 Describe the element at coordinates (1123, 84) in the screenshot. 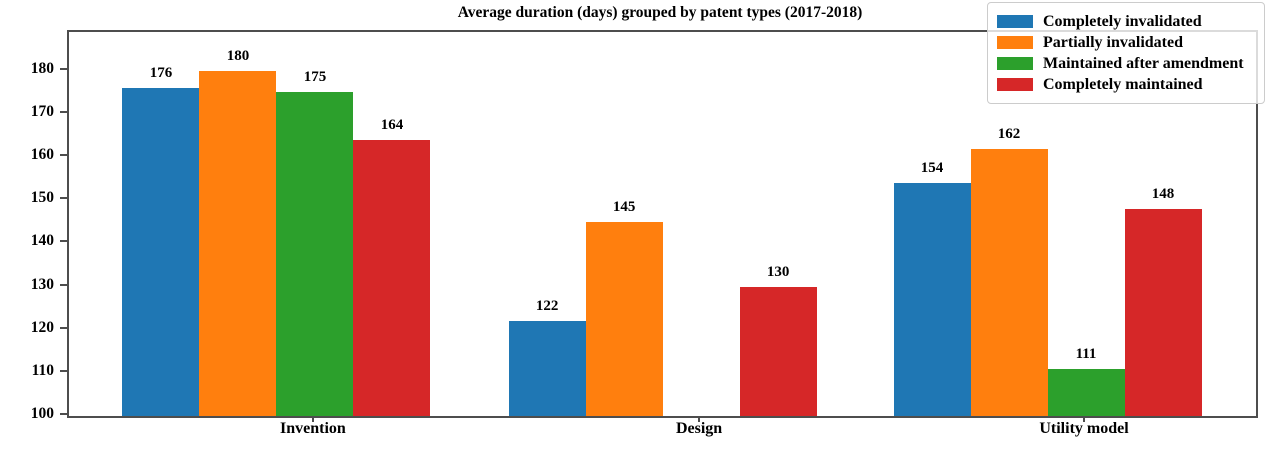

I see `legend-label: Completely maintained` at that location.